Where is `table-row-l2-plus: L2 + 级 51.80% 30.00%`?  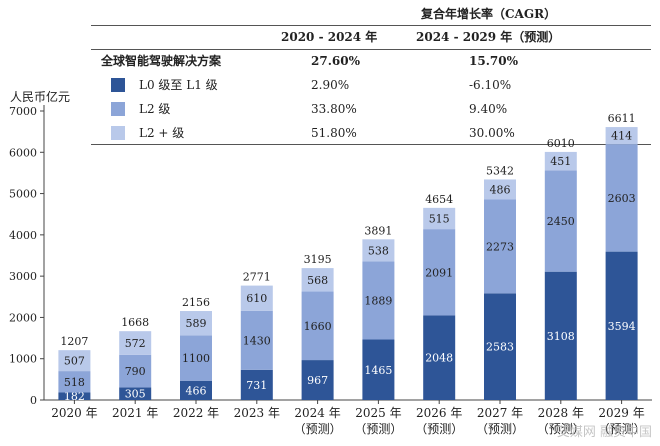
table-row-l2-plus: L2 + 级 51.80% 30.00% is located at coordinates (376, 133).